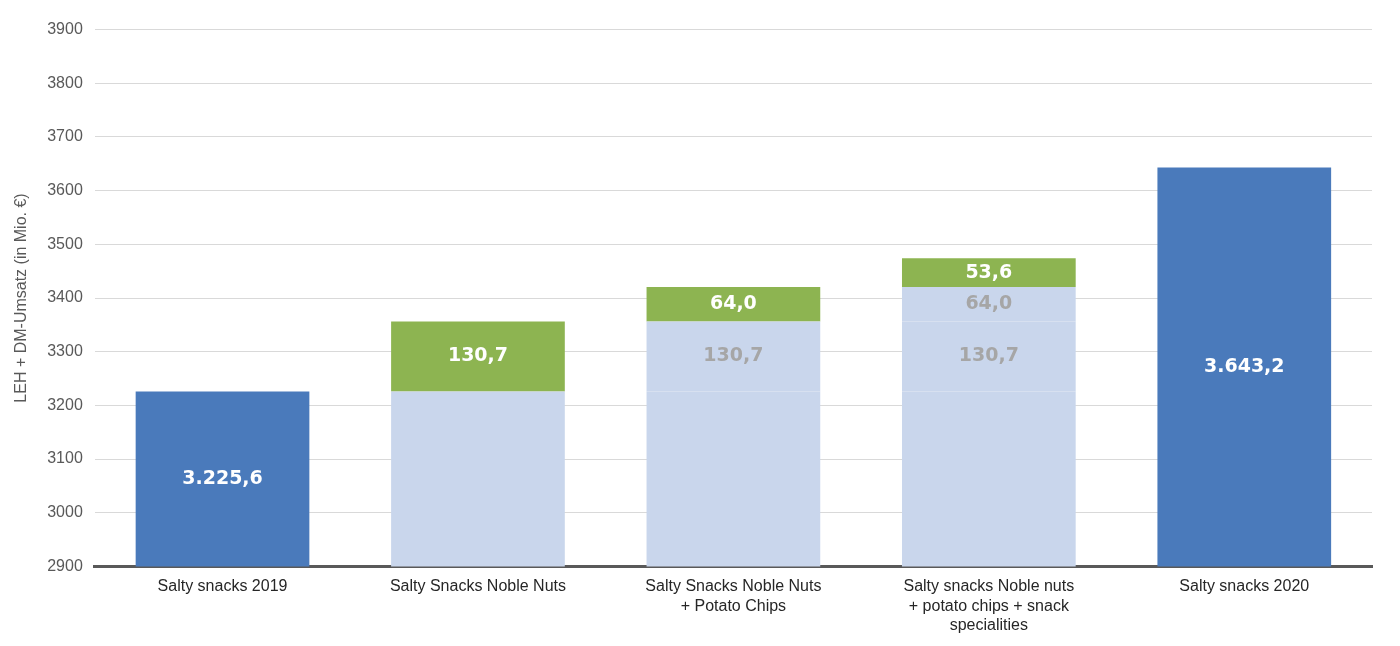 The height and width of the screenshot is (646, 1400). Describe the element at coordinates (222, 586) in the screenshot. I see `x-tick-label: Salty snacks 2019` at that location.